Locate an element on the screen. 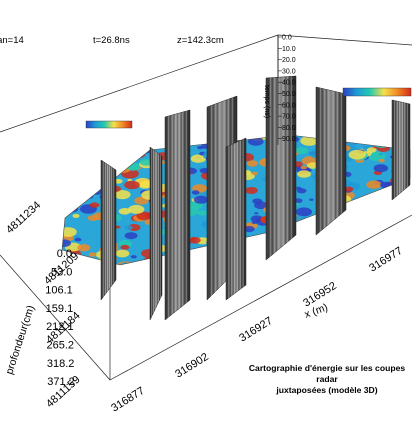  floating-colorbar is located at coordinates (109, 124).